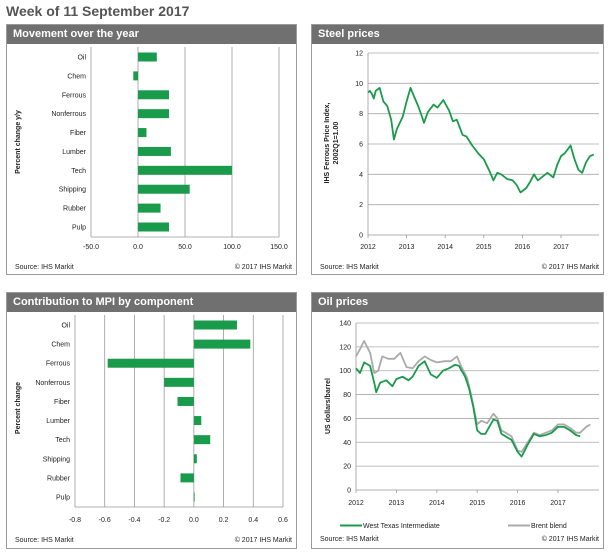 This screenshot has height=555, width=609. What do you see at coordinates (232, 247) in the screenshot?
I see `x-tick-label: 100.0` at bounding box center [232, 247].